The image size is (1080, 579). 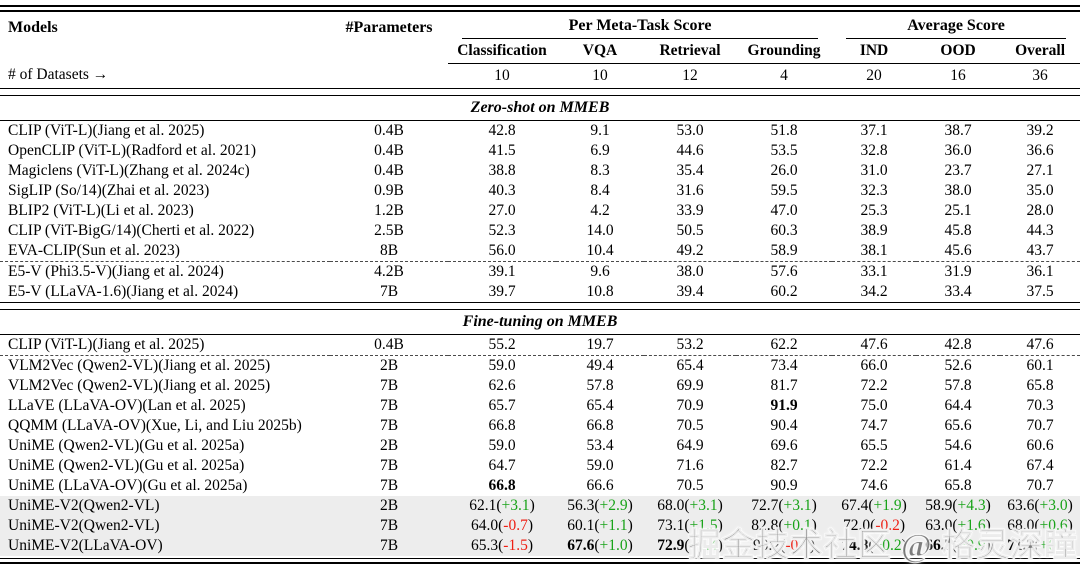 I want to click on score-value: 10.4, so click(x=600, y=250).